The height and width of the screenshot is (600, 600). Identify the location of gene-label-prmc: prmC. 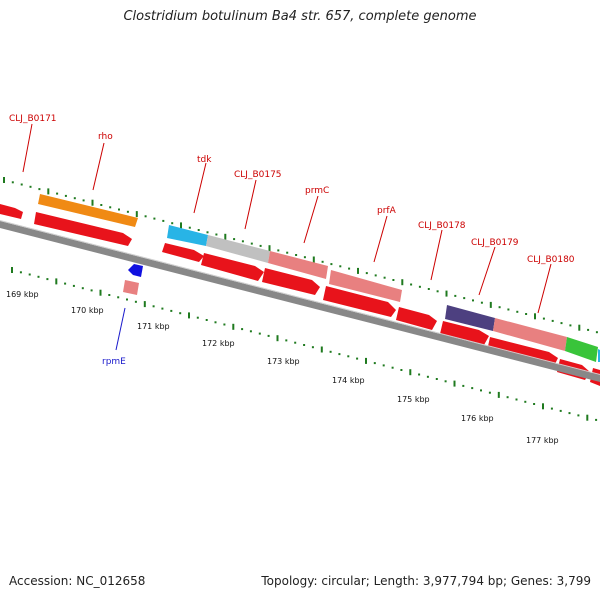
(317, 191).